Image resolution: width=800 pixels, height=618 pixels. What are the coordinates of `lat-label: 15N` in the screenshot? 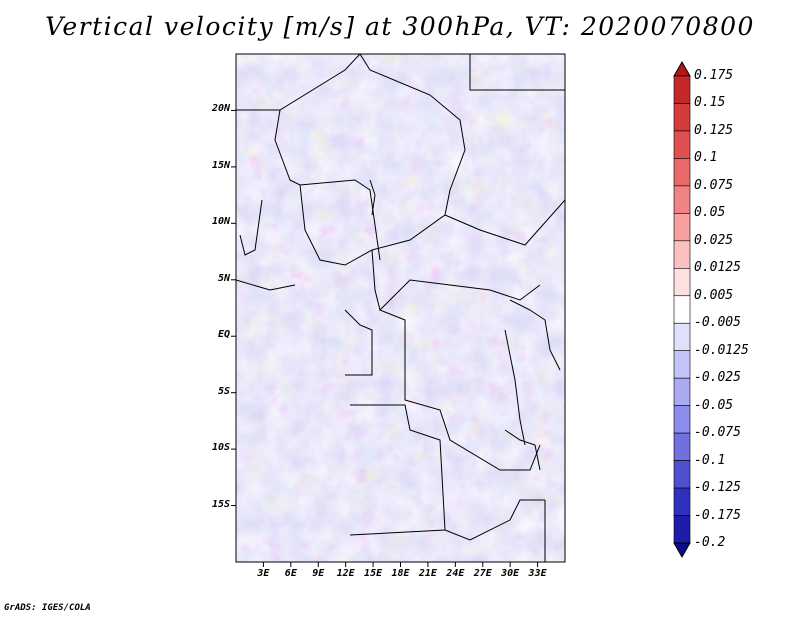 It's located at (220, 165).